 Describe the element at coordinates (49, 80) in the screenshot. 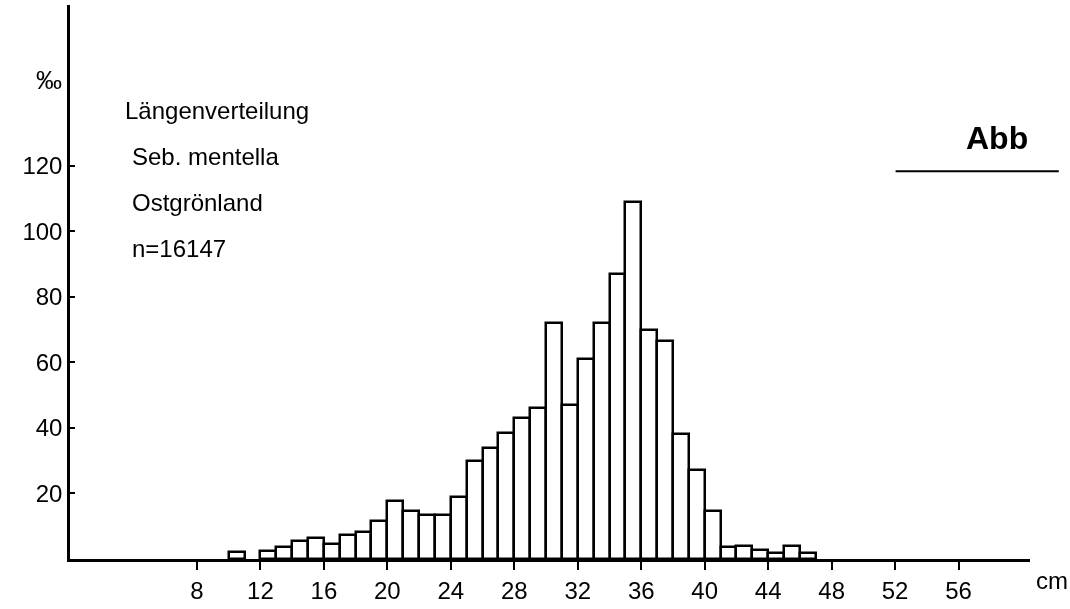

I see `y-axis-title: ‰` at that location.